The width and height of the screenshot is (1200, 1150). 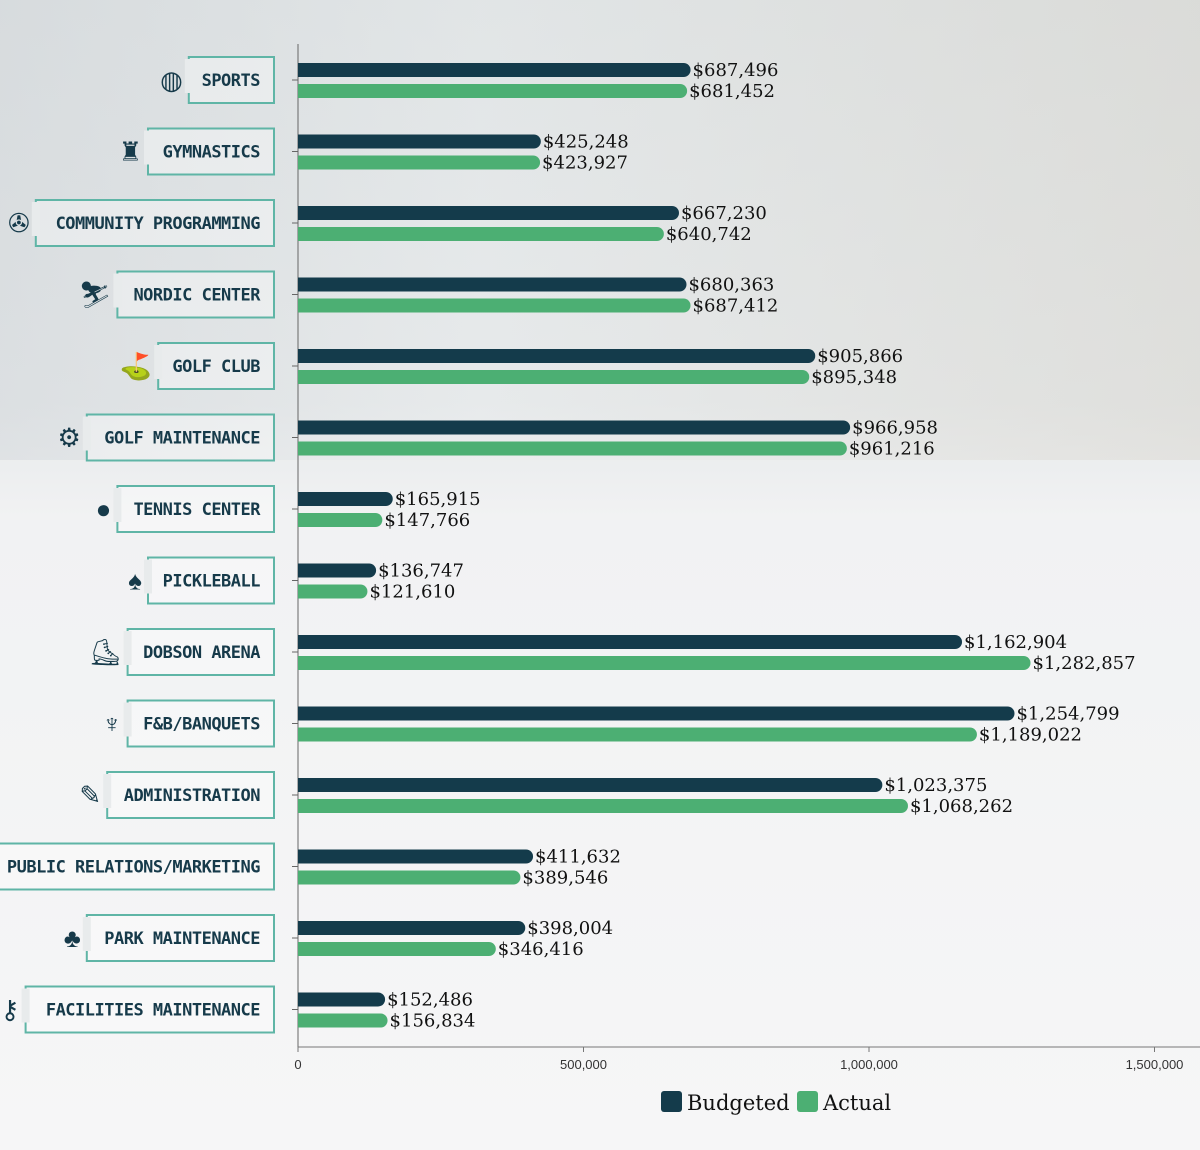 What do you see at coordinates (19, 223) in the screenshot?
I see `film-reel-icon: ✇` at bounding box center [19, 223].